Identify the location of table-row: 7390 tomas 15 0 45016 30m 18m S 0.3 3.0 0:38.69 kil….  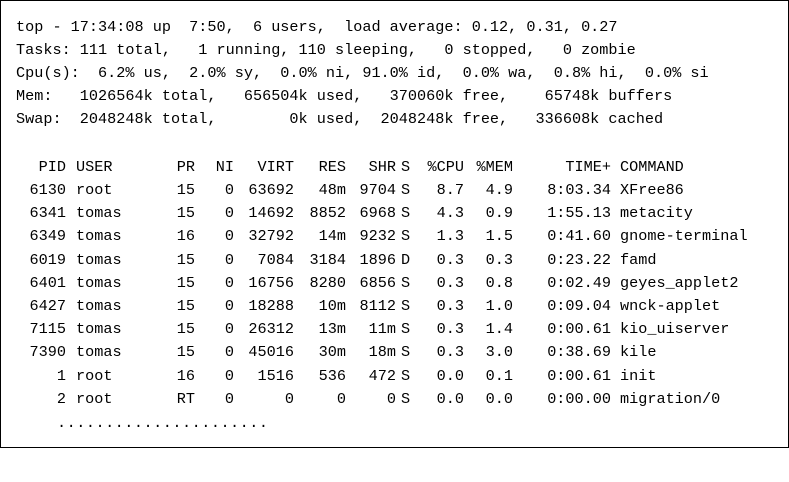
(394, 352).